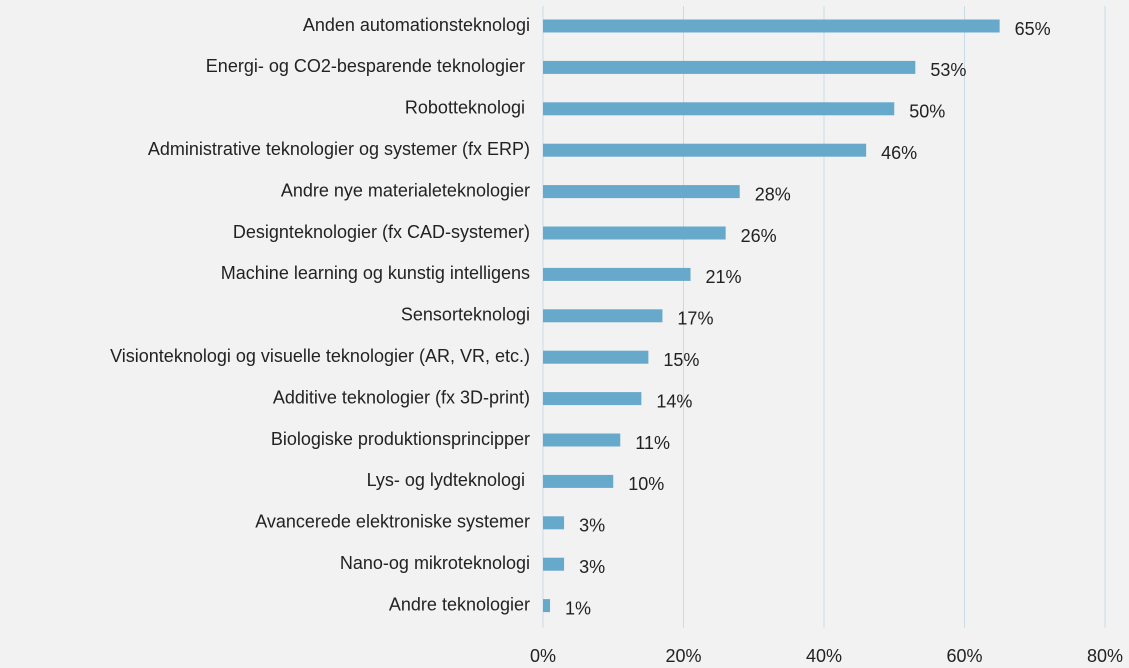 The image size is (1129, 668). Describe the element at coordinates (646, 484) in the screenshot. I see `data-label: 10%` at that location.